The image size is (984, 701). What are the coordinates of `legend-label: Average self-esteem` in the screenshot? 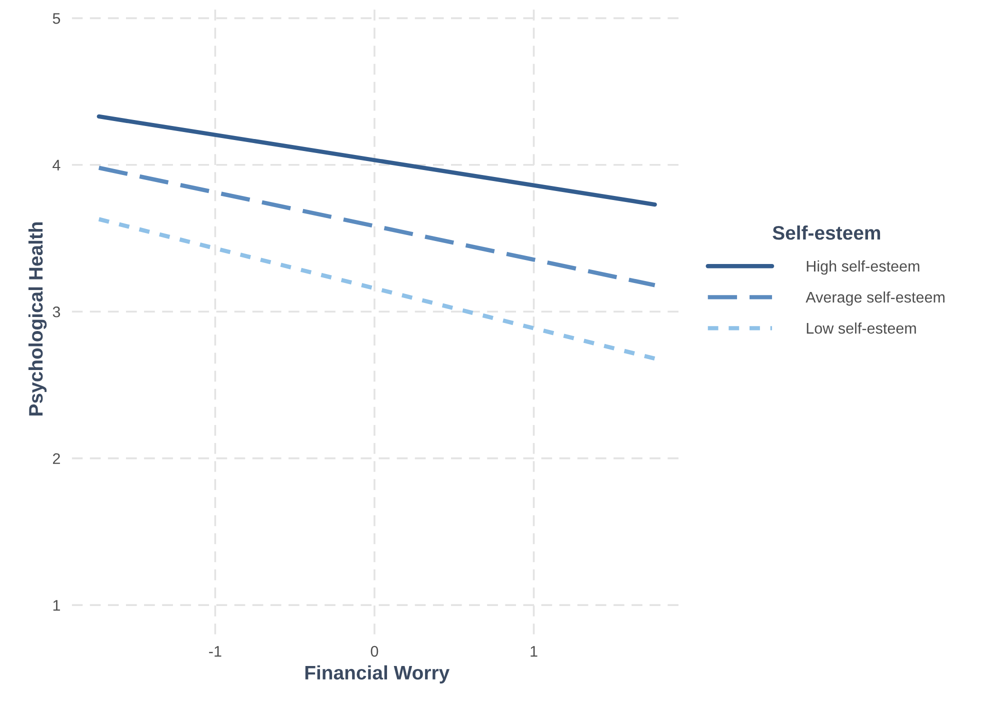 It's located at (875, 298).